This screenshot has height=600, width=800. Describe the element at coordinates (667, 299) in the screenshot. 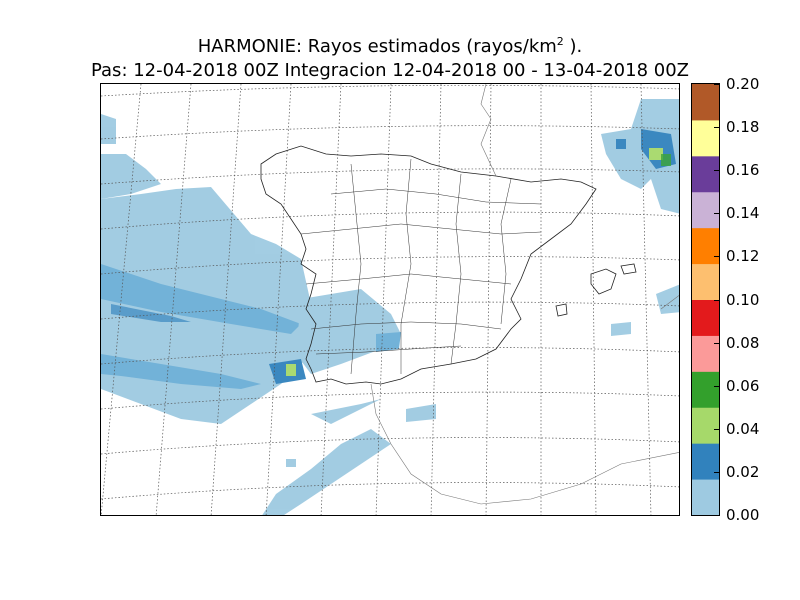

I see `field-small5` at that location.